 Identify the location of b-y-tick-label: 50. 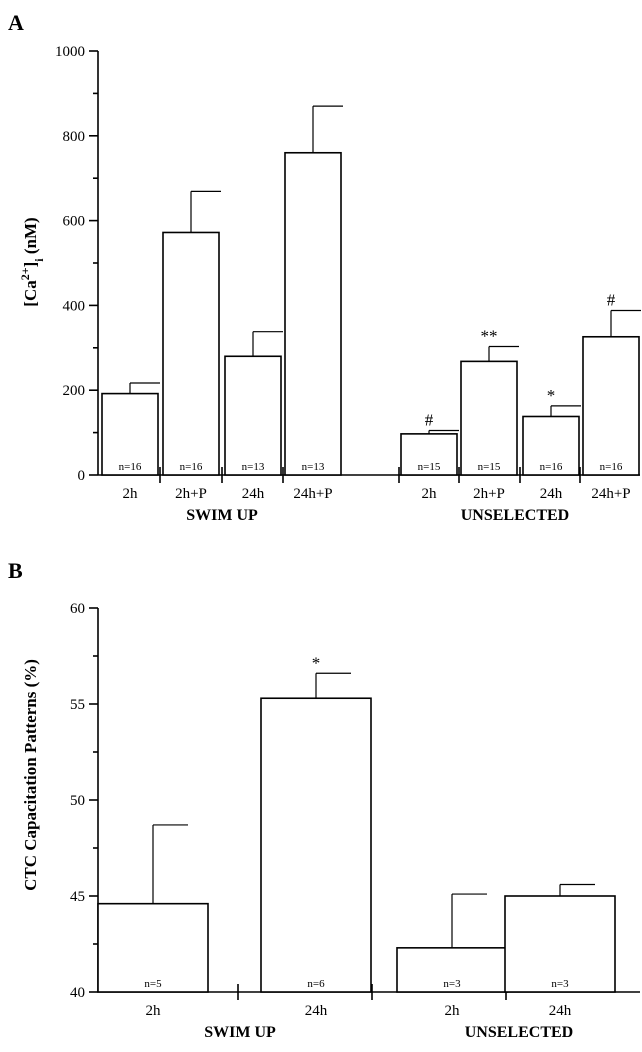
(77, 801).